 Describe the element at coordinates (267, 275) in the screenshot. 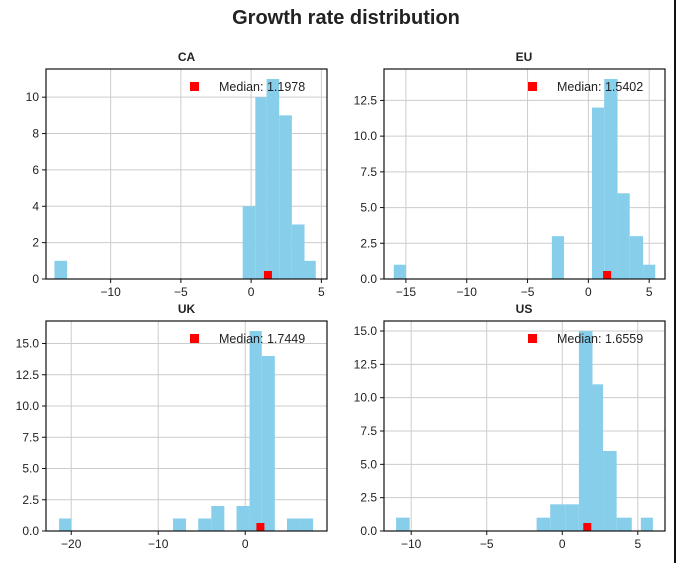

I see `median-ca` at that location.